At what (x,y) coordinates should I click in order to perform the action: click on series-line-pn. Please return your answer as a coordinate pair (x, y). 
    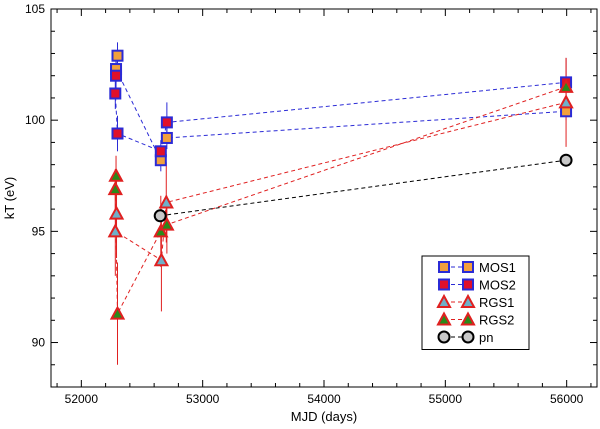
    Looking at the image, I should click on (363, 188).